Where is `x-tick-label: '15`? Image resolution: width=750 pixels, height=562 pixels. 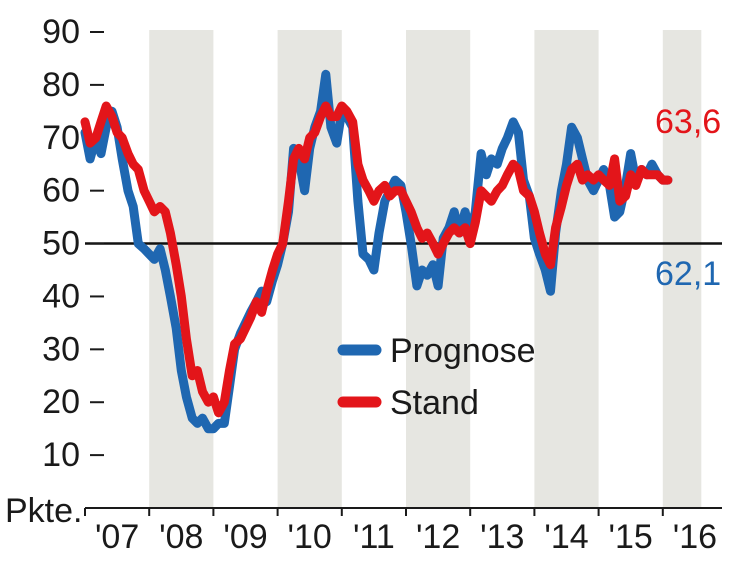 x-tick-label: '15 is located at coordinates (631, 537).